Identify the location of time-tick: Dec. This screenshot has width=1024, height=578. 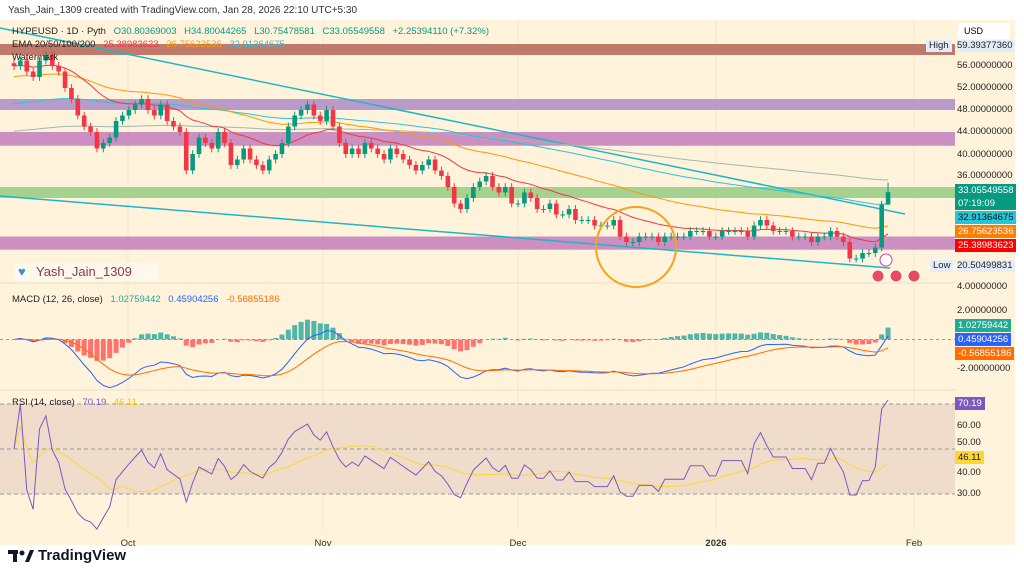
(518, 543).